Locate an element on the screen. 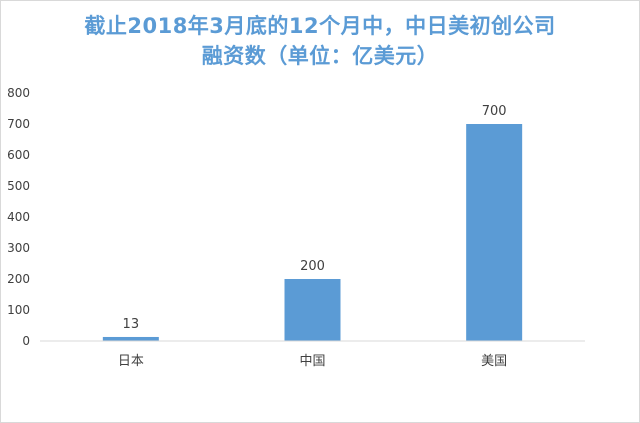 This screenshot has width=640, height=423. y-tick-label: 400 is located at coordinates (18, 217).